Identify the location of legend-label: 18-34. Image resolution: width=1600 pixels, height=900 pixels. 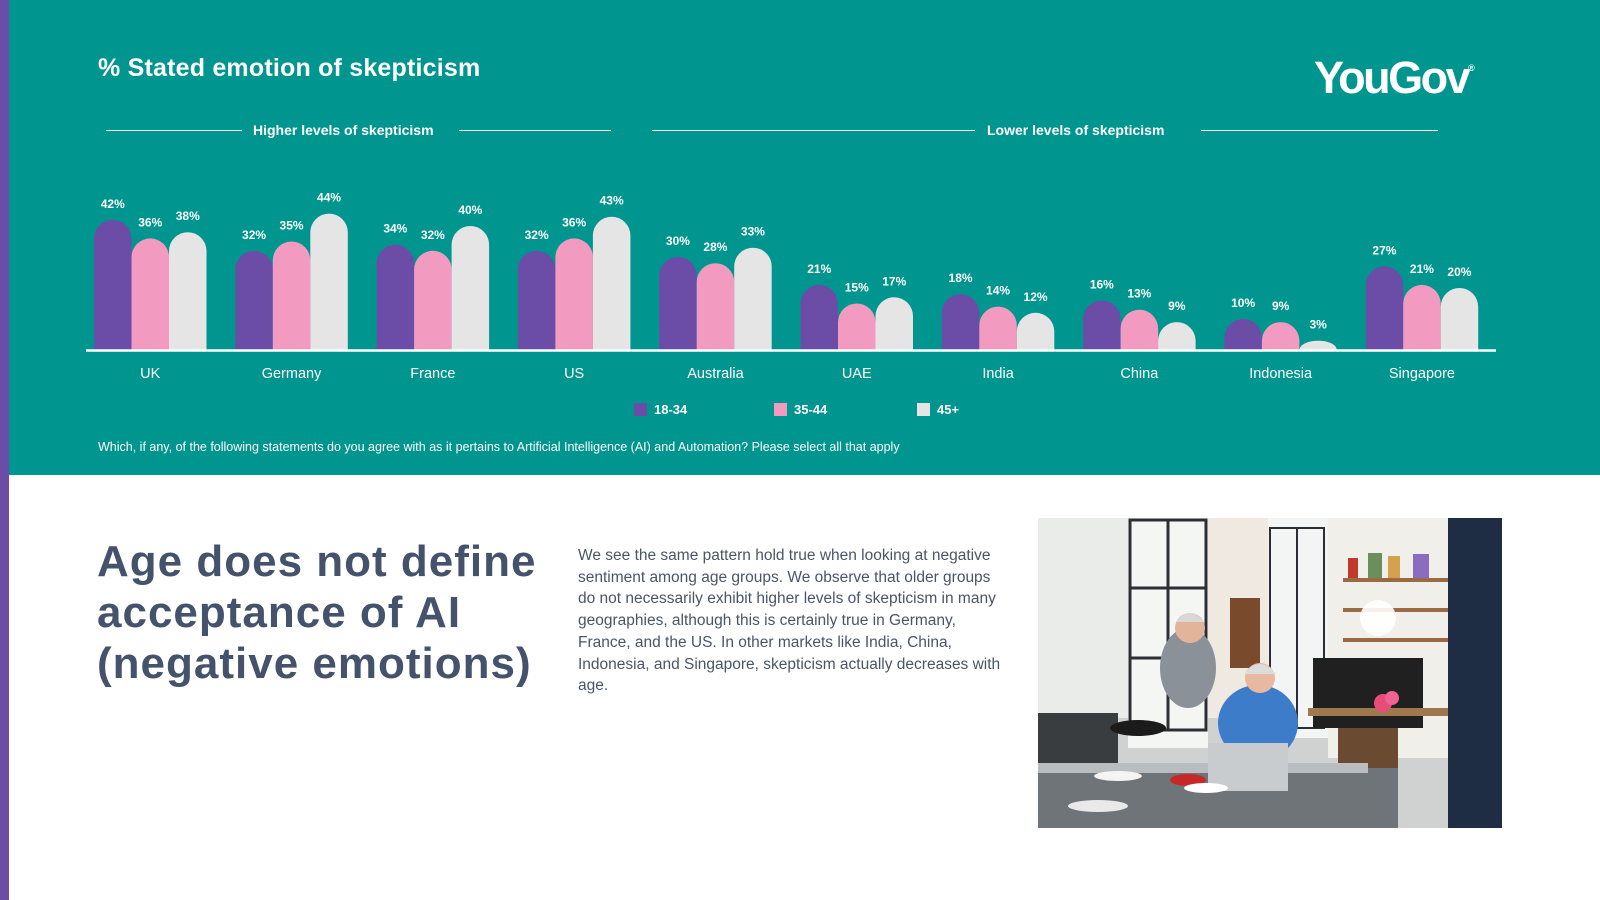
(671, 409).